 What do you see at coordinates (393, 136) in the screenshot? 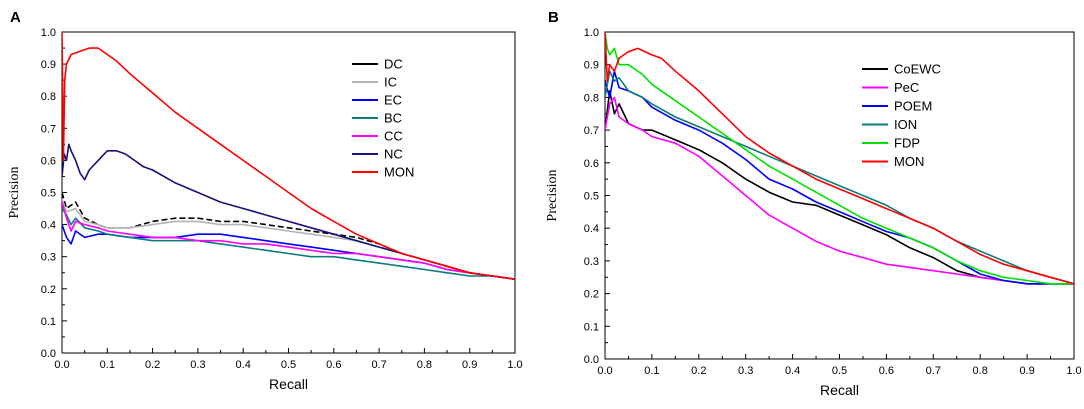
I see `legend-label: CC` at bounding box center [393, 136].